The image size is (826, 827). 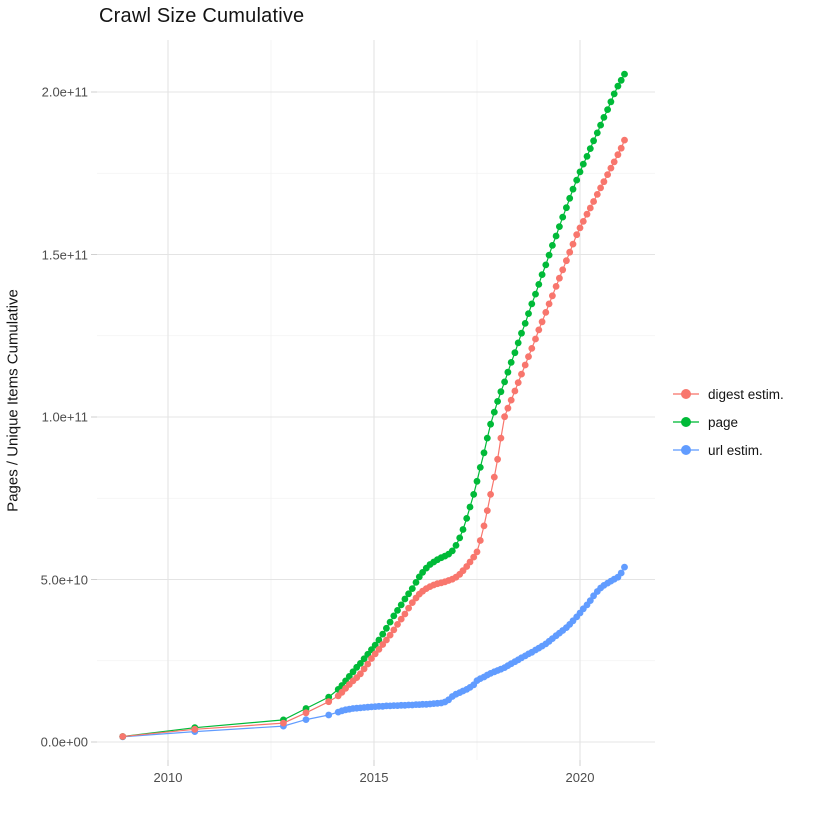 What do you see at coordinates (686, 394) in the screenshot?
I see `legend-key-digest-estim-icon` at bounding box center [686, 394].